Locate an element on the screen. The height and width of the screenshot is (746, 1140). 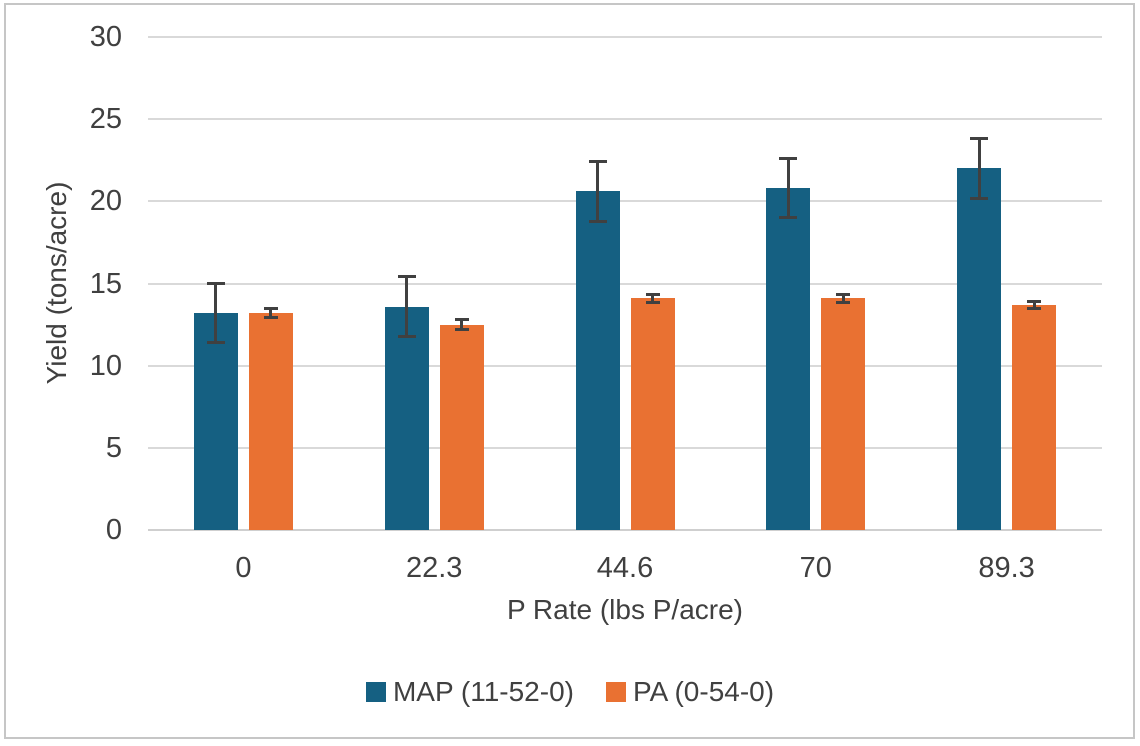
error-bar-series2-cat5 is located at coordinates (1034, 304).